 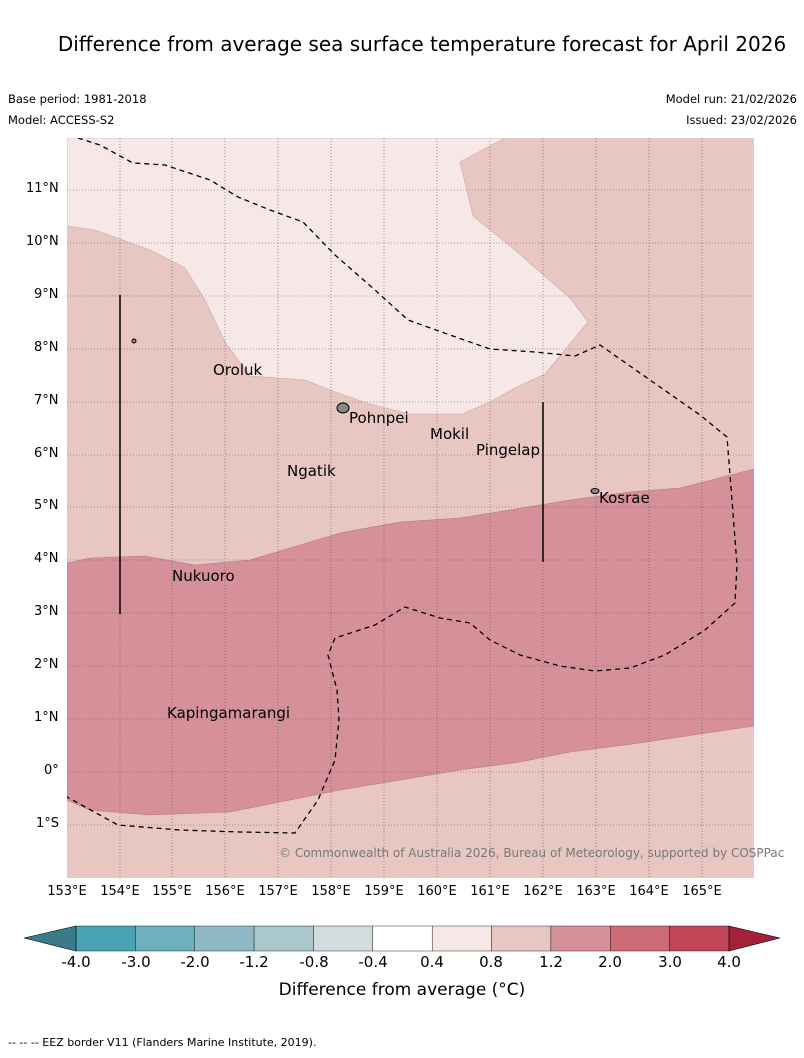 What do you see at coordinates (46, 294) in the screenshot?
I see `y-tick: 9°N` at bounding box center [46, 294].